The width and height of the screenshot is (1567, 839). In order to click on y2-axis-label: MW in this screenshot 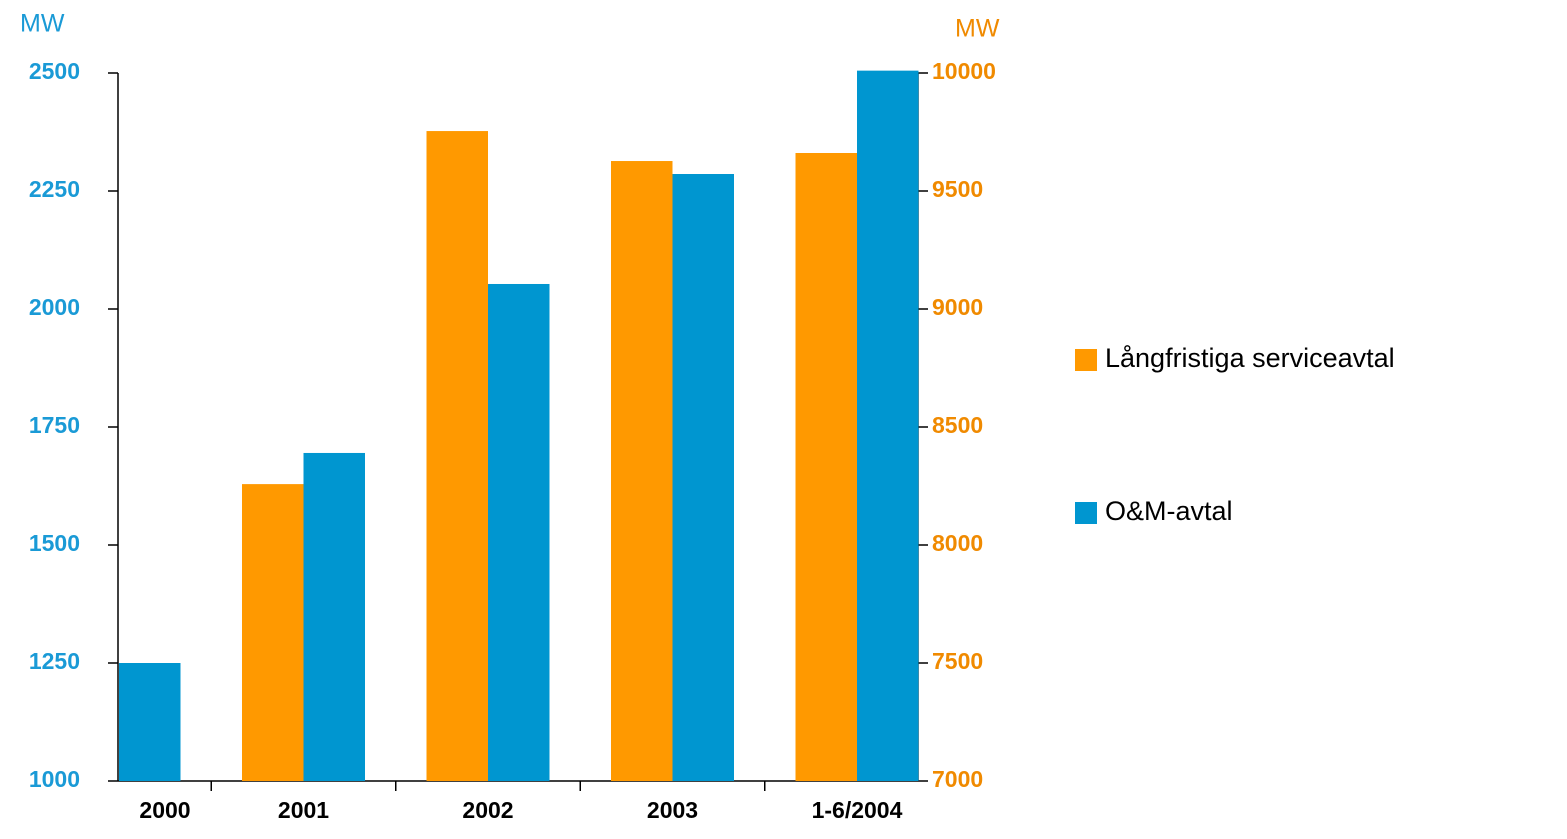, I will do `click(977, 29)`.